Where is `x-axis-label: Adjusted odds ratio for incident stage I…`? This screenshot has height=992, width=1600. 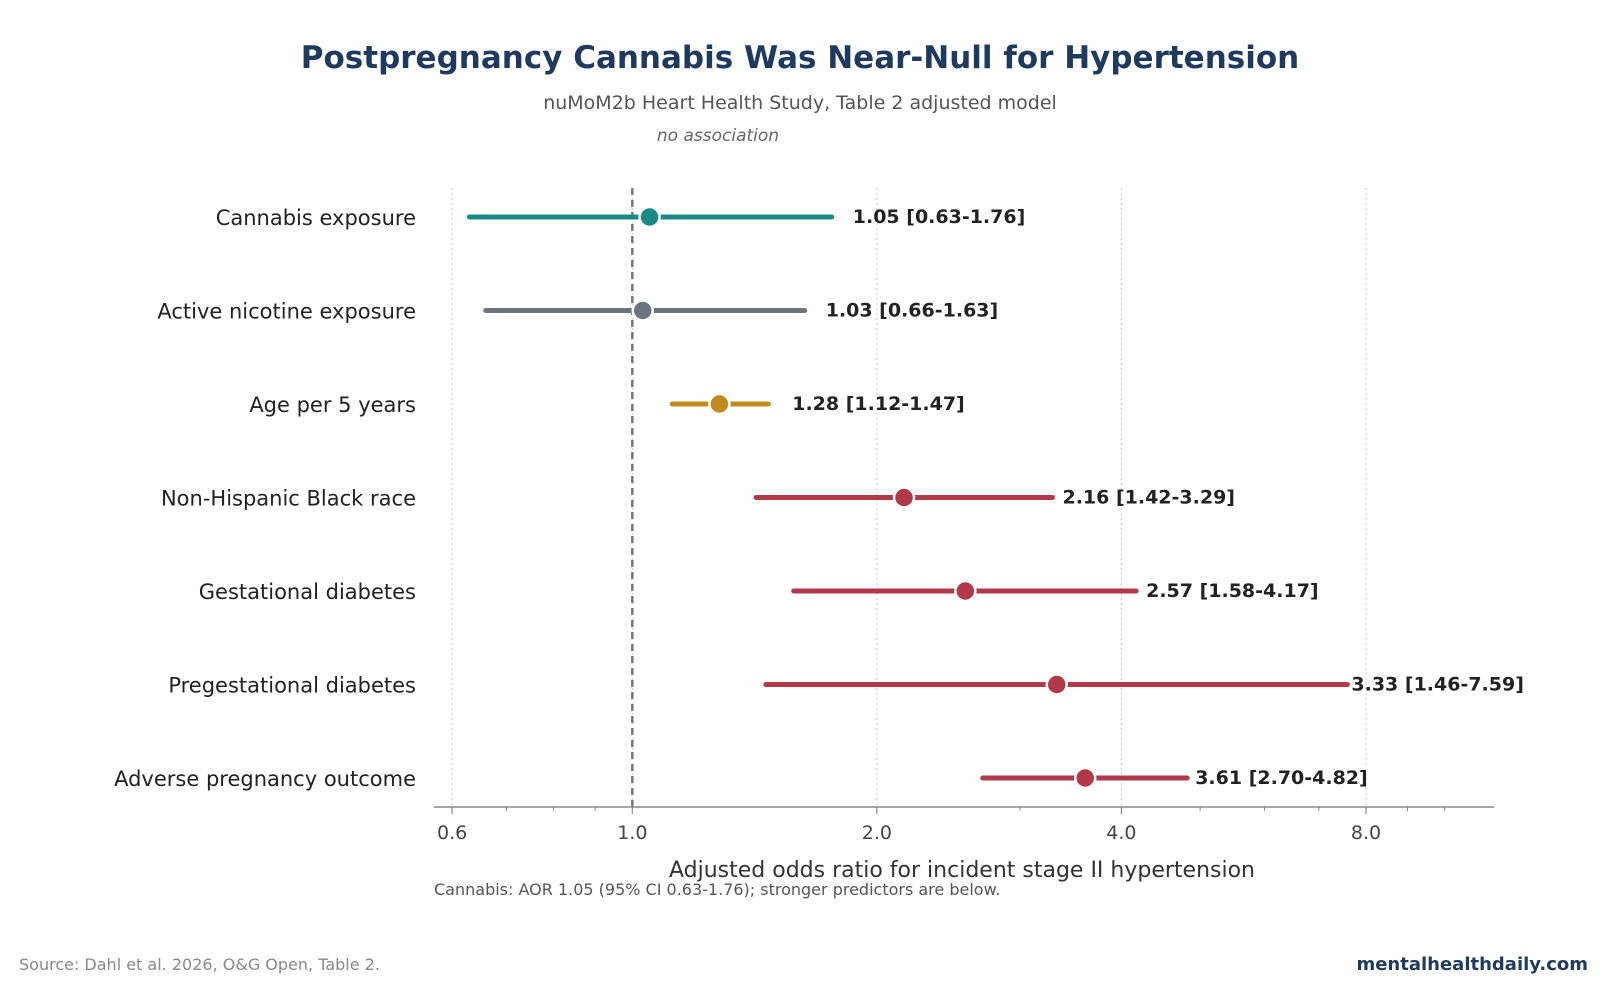 x-axis-label: Adjusted odds ratio for incident stage I… is located at coordinates (962, 870).